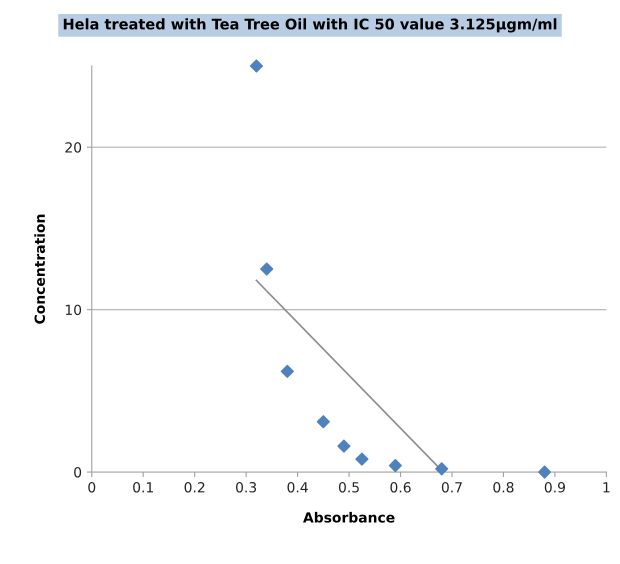  I want to click on y-tick-label: 0, so click(78, 472).